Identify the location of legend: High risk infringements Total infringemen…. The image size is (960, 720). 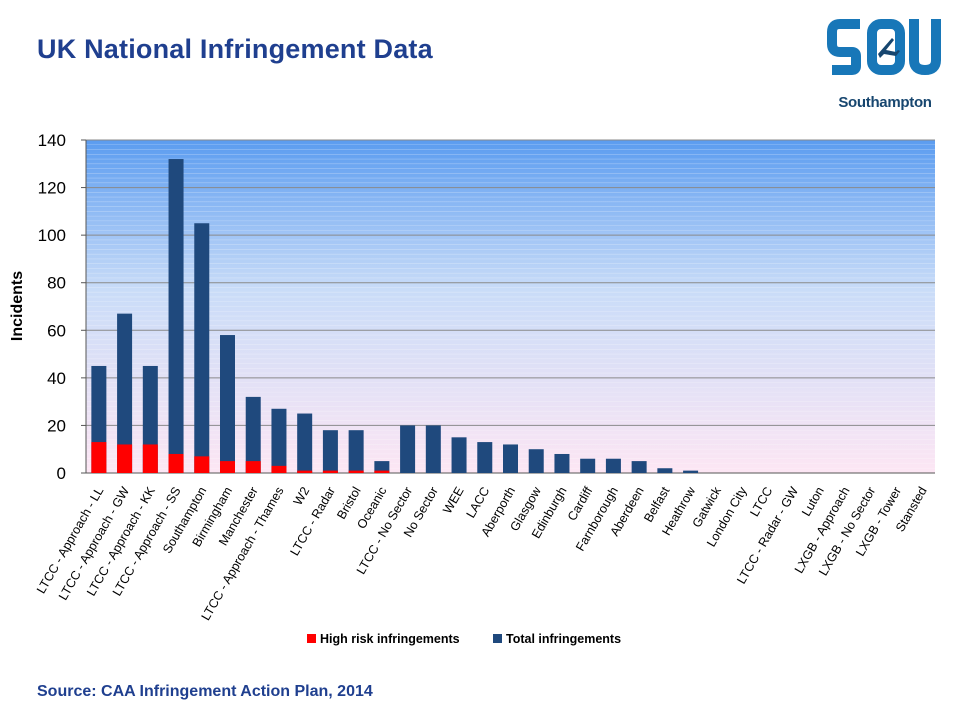
(464, 639).